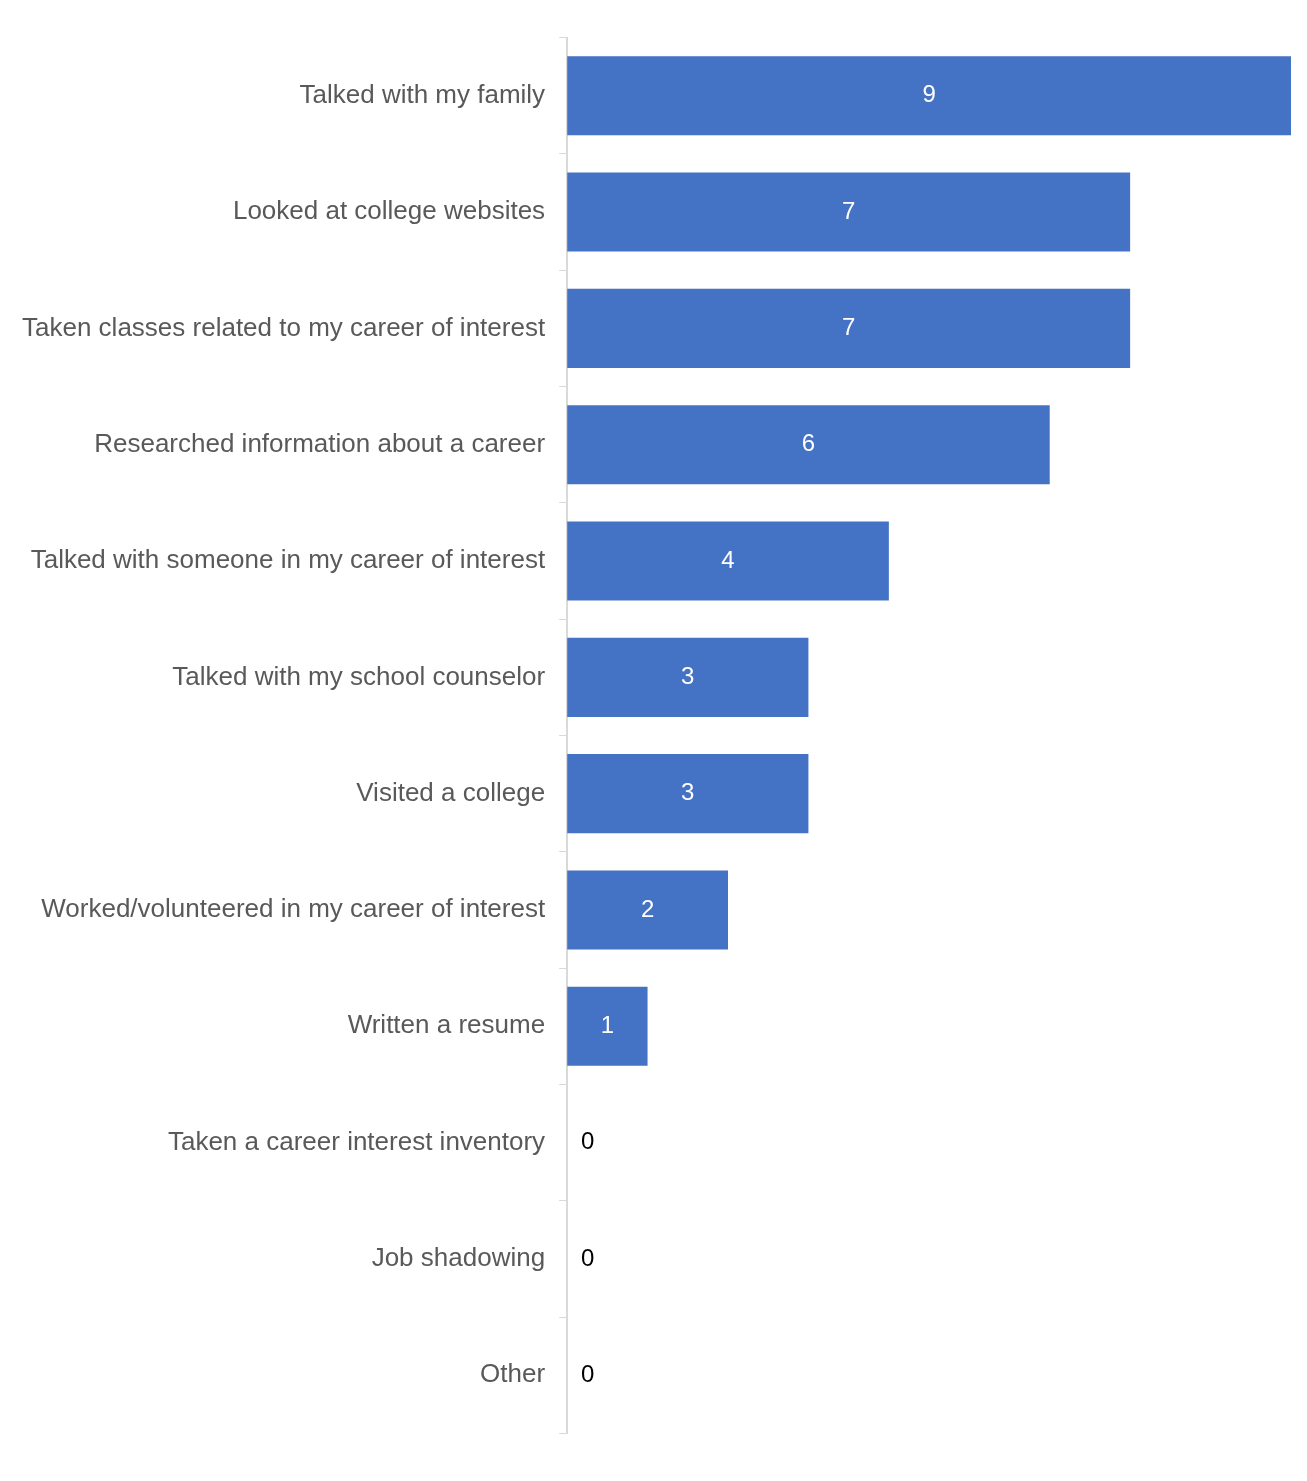  I want to click on y-tick-label: Talked with someone in my career of interest, so click(288, 559).